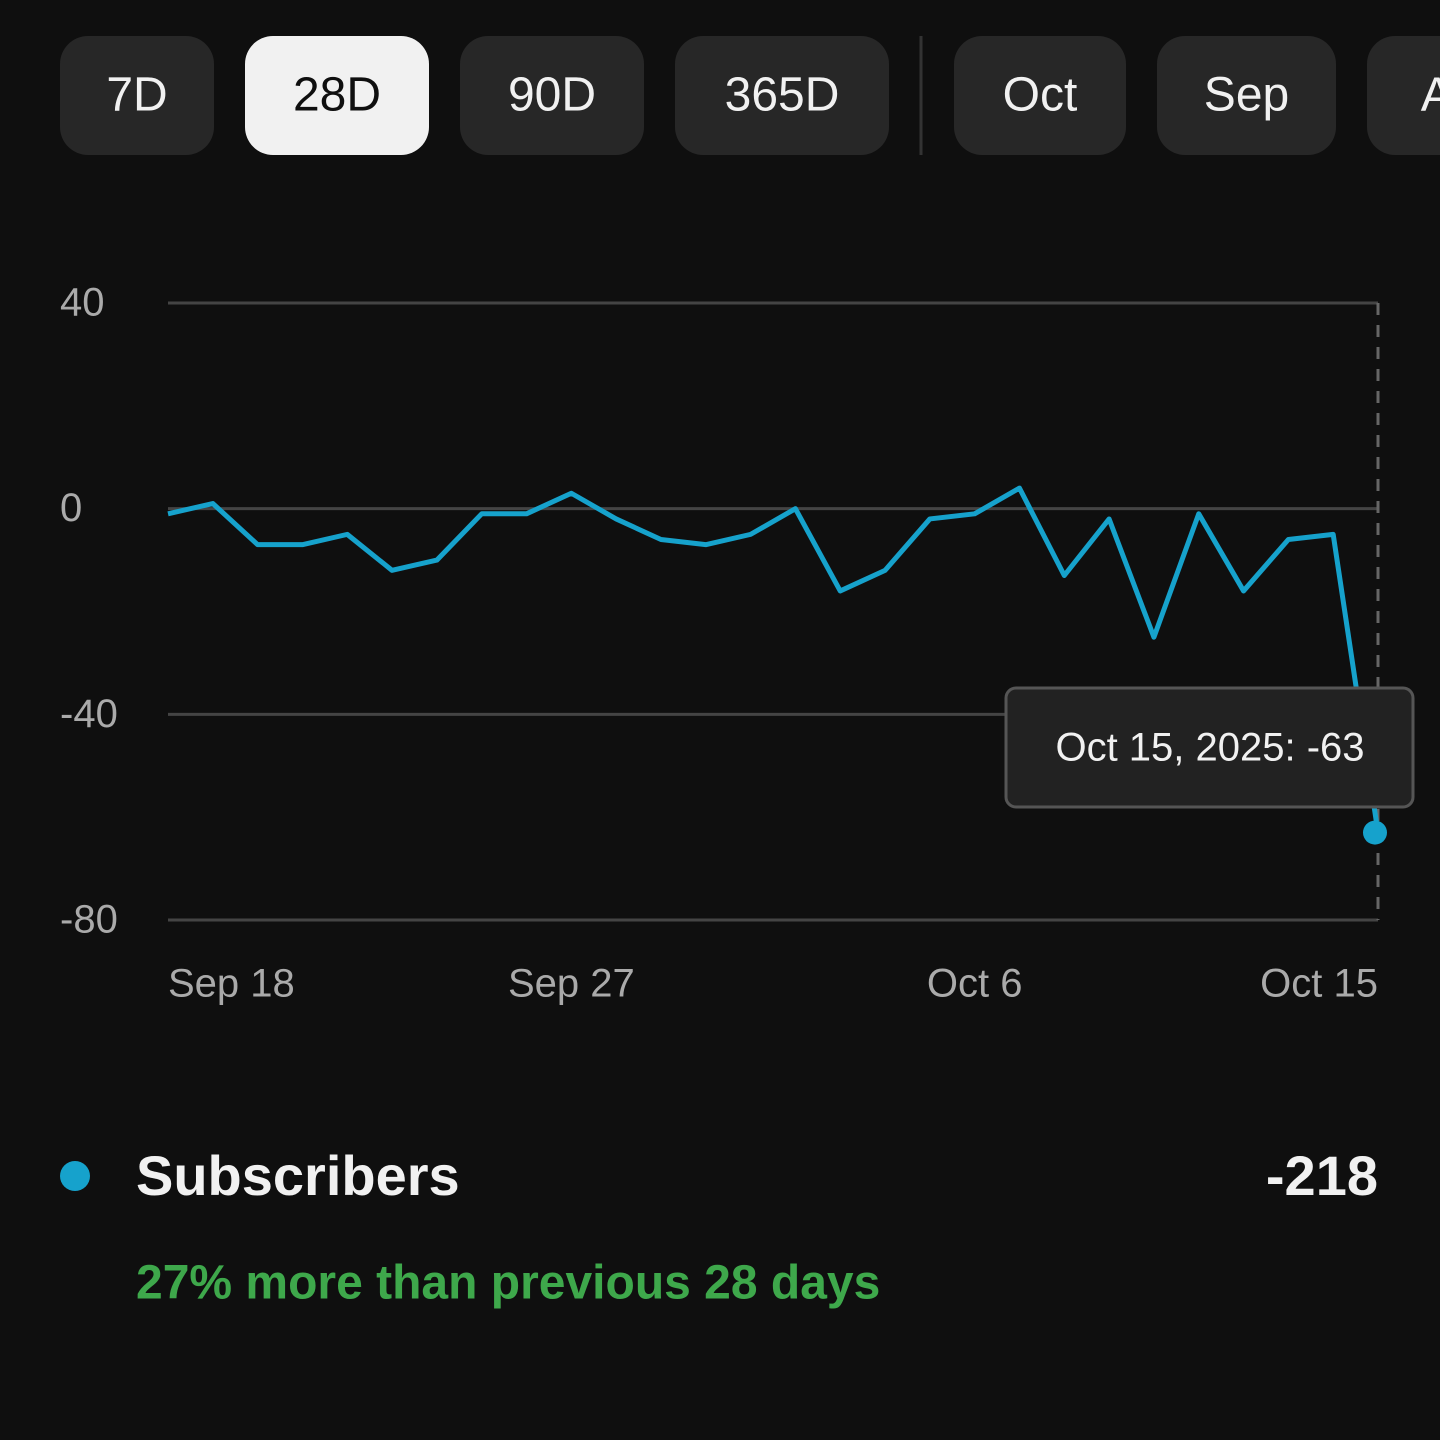 The height and width of the screenshot is (1440, 1440). I want to click on tooltip-text: Oct 15, 2025: -63, so click(1209, 748).